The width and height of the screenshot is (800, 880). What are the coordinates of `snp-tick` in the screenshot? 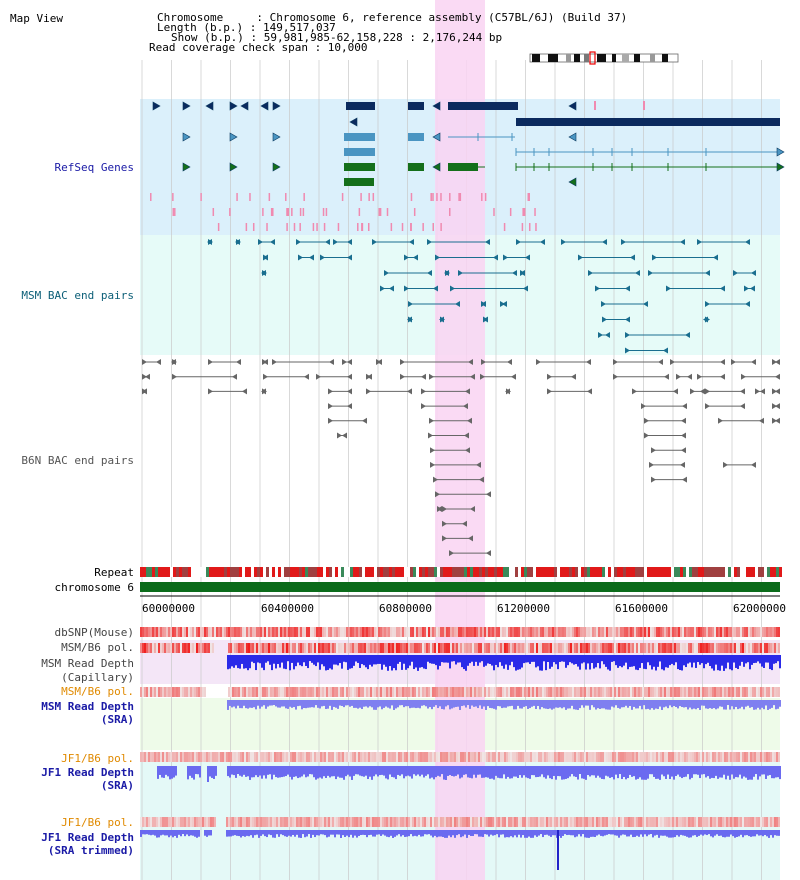 It's located at (287, 227).